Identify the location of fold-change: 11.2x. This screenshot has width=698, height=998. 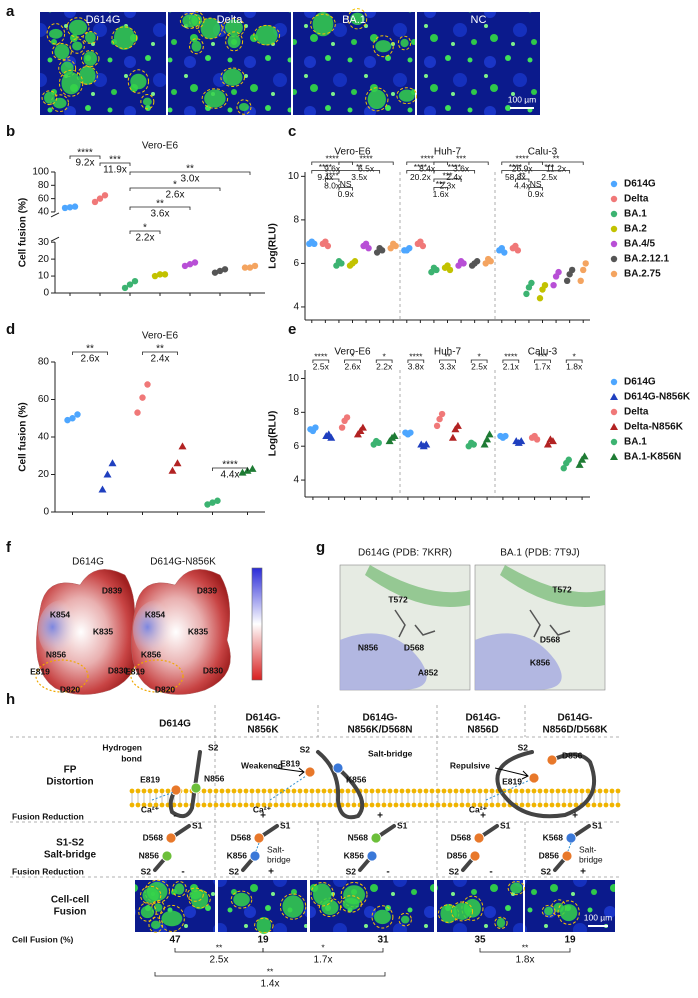
(556, 168).